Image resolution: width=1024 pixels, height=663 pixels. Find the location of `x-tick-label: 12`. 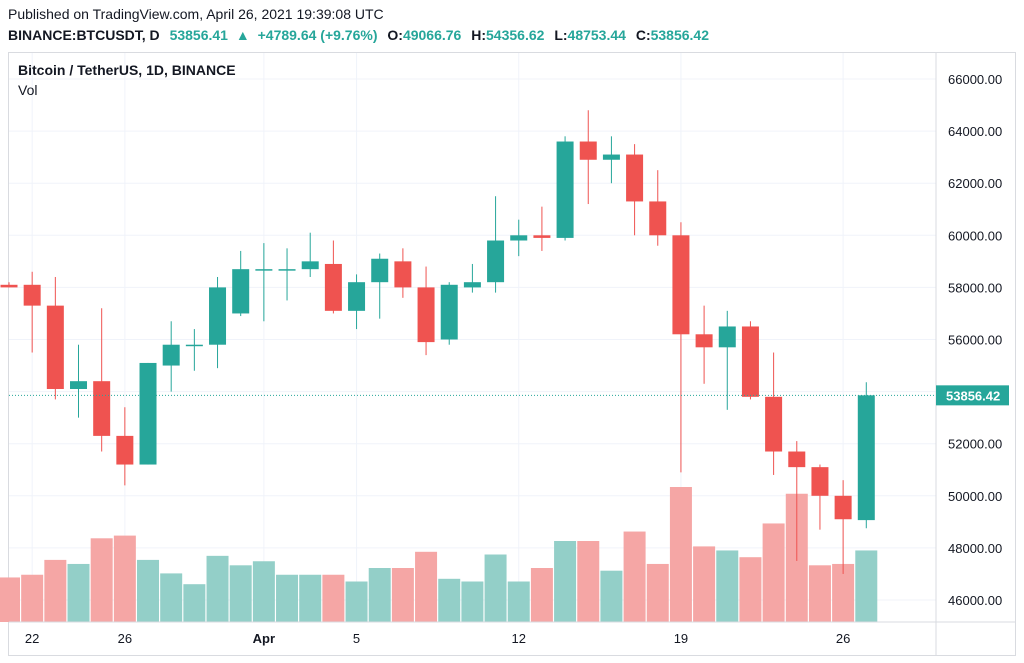

x-tick-label: 12 is located at coordinates (519, 638).